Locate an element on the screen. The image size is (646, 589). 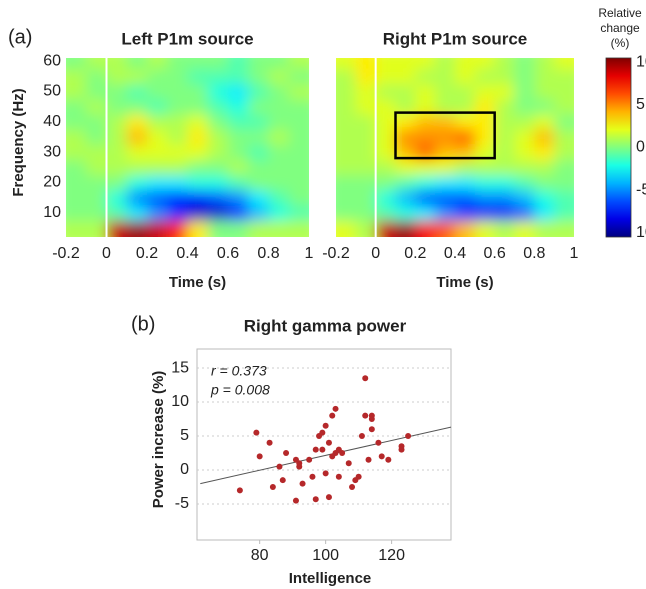
annotation: r = 0.373 is located at coordinates (239, 371).